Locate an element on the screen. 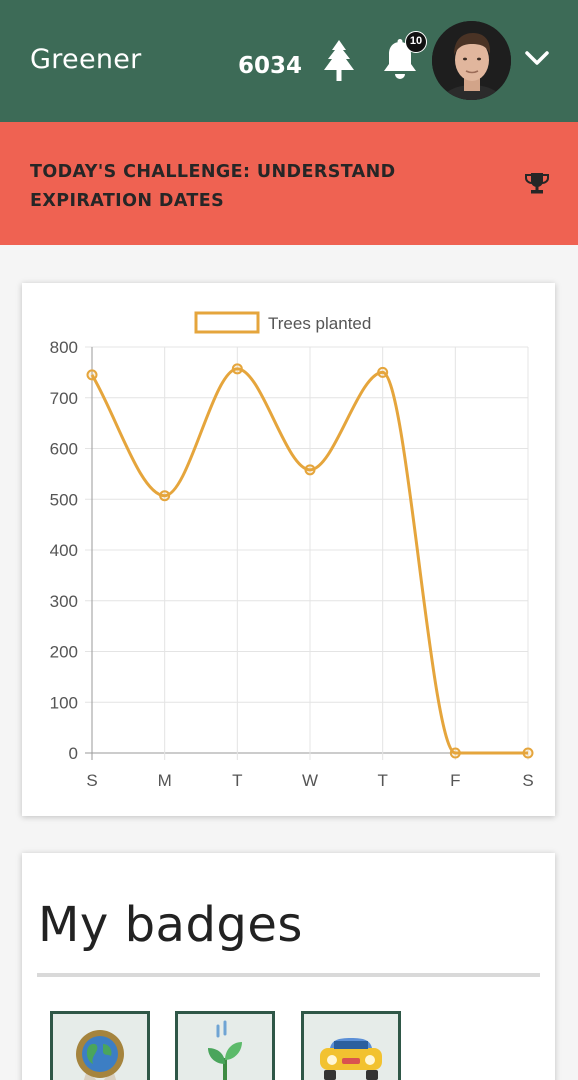 The width and height of the screenshot is (578, 1080). app-header: Greener 6034 10 is located at coordinates (289, 61).